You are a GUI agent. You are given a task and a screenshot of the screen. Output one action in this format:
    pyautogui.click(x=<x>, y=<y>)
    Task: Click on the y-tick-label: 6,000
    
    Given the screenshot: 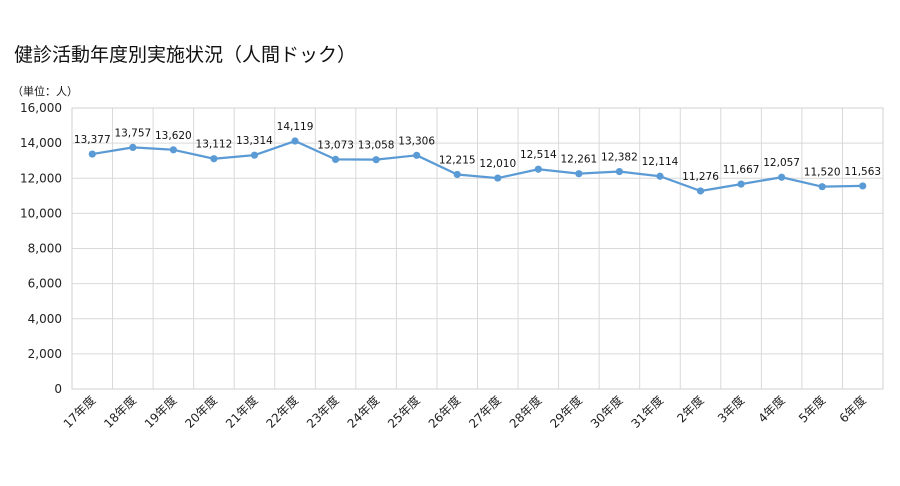 What is the action you would take?
    pyautogui.click(x=45, y=284)
    